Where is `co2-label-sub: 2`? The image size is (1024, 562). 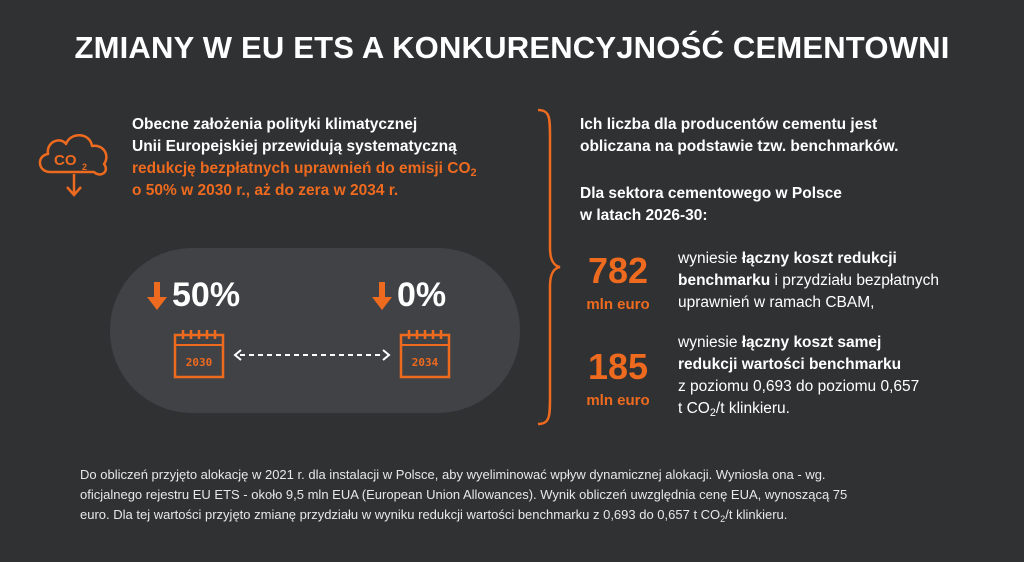
co2-label-sub: 2 is located at coordinates (84, 167).